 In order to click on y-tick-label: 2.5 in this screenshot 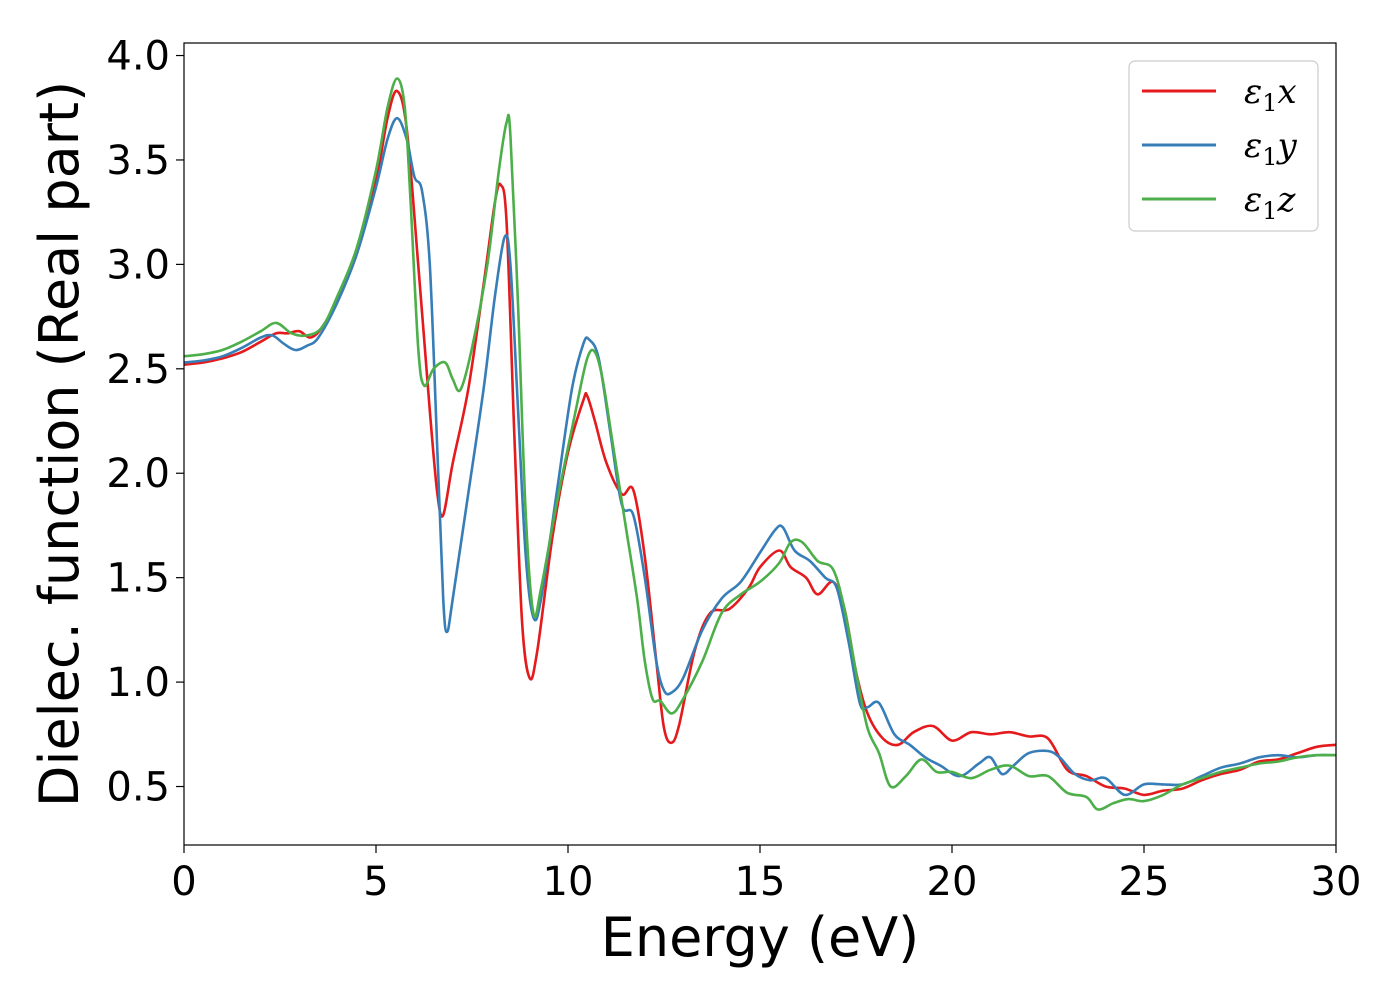, I will do `click(138, 370)`.